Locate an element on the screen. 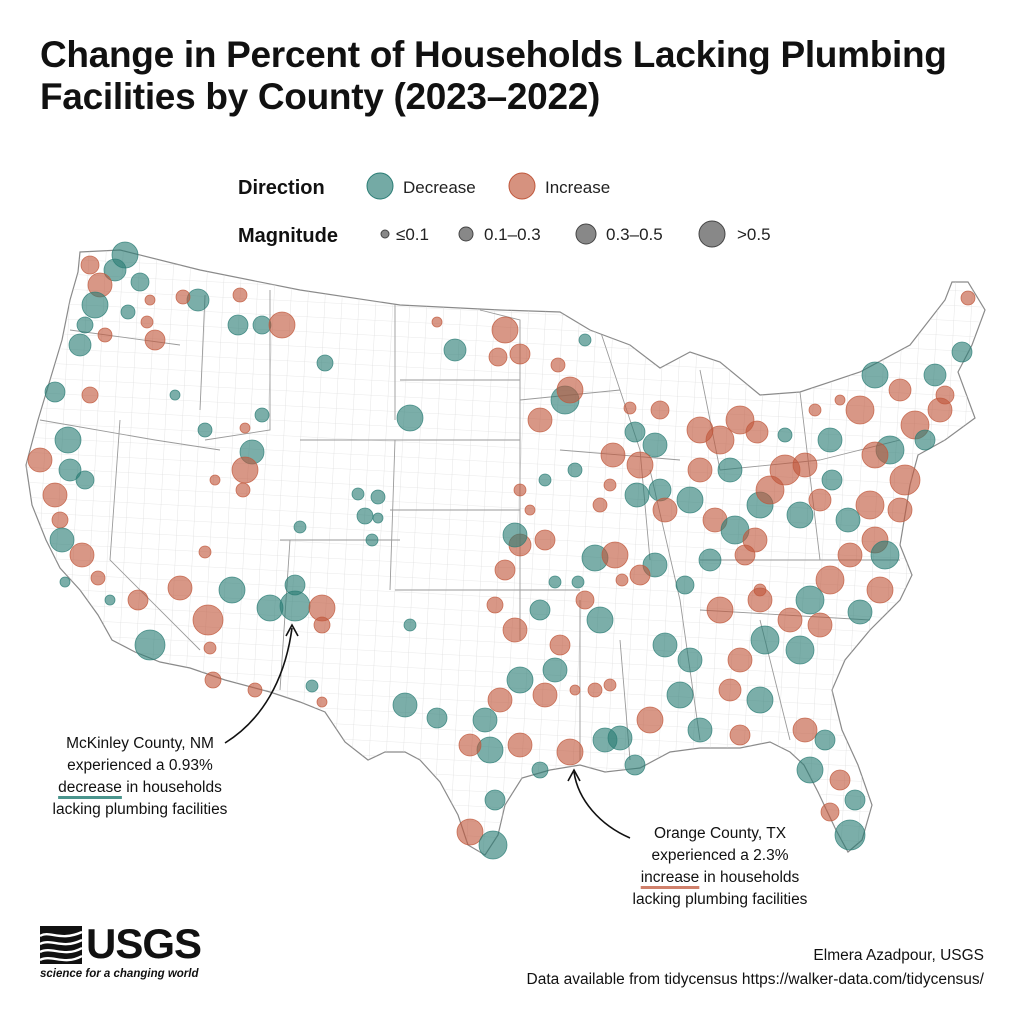 The width and height of the screenshot is (1024, 1024). annotation-arrows is located at coordinates (427, 731).